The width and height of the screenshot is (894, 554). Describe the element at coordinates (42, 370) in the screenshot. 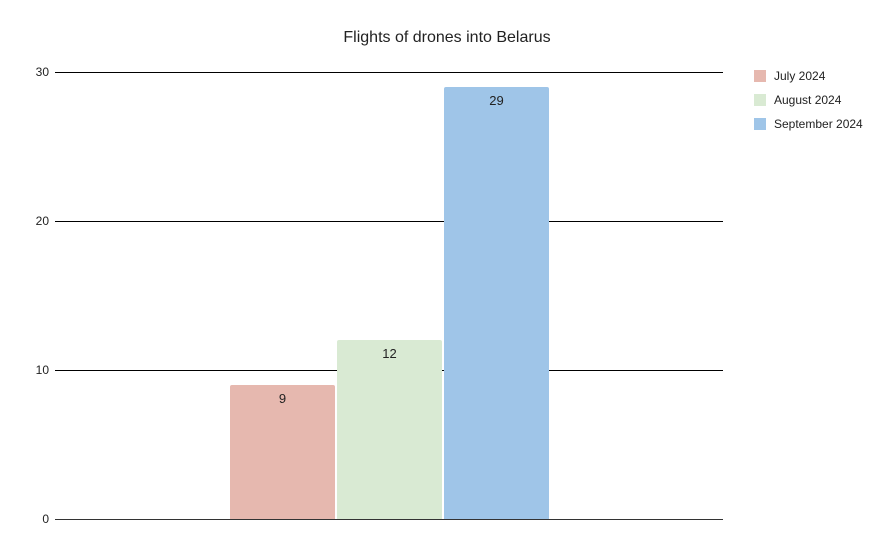

I see `y-tick-10: 10` at that location.